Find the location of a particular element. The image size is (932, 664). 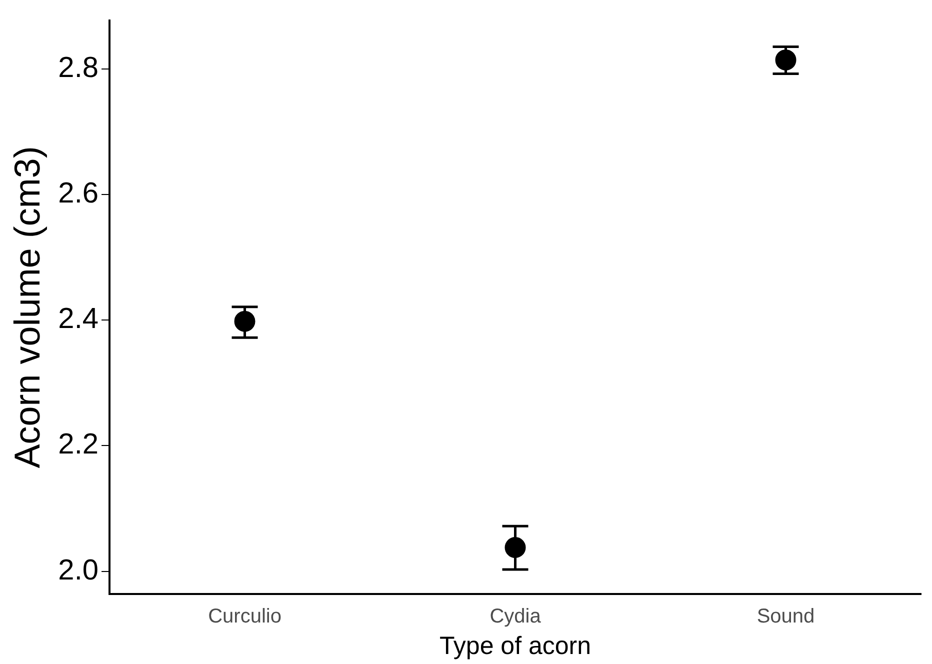

y-tick-label: 2.8 is located at coordinates (78, 68).